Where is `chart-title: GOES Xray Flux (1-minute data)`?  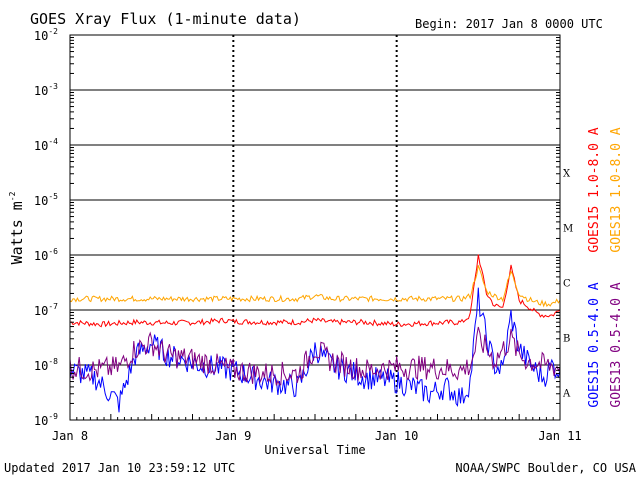 chart-title: GOES Xray Flux (1-minute data) is located at coordinates (165, 19).